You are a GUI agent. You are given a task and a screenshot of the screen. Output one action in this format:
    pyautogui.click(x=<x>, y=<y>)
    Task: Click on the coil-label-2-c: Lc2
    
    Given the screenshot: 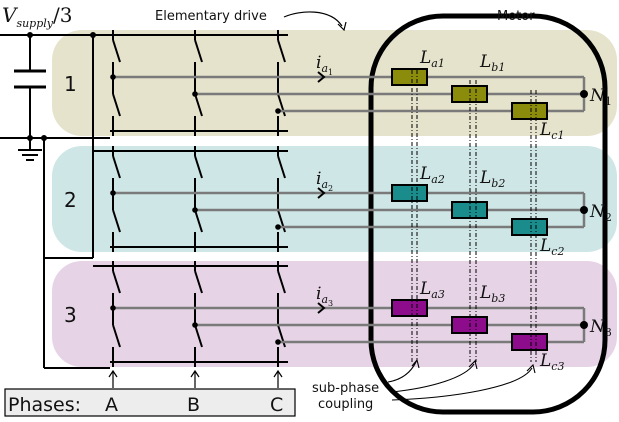 What is the action you would take?
    pyautogui.click(x=551, y=247)
    